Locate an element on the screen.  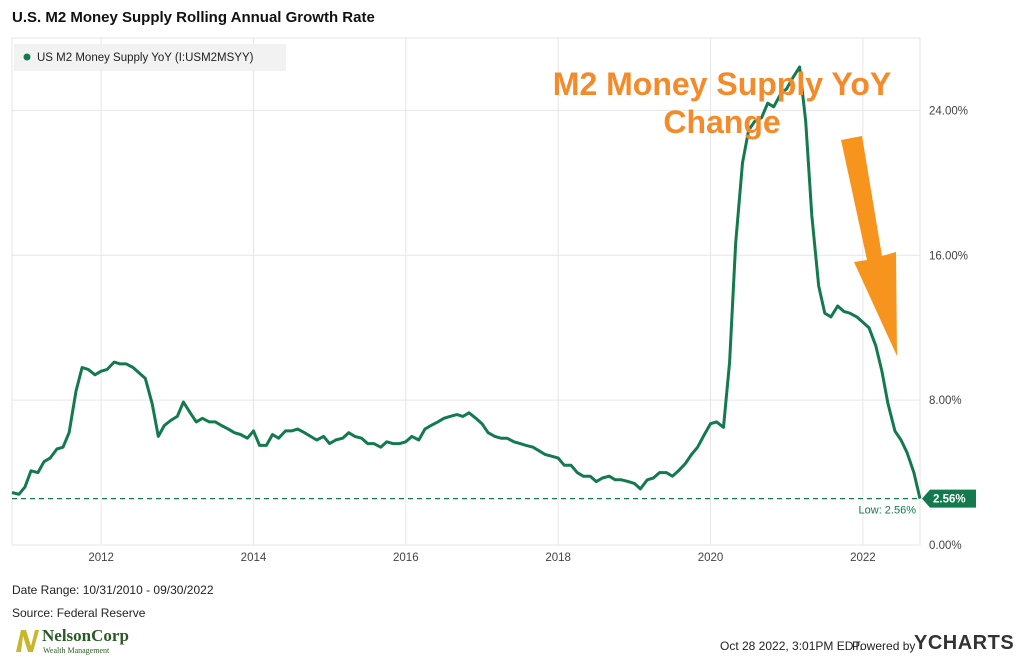
logo-mark-icon is located at coordinates (27, 641).